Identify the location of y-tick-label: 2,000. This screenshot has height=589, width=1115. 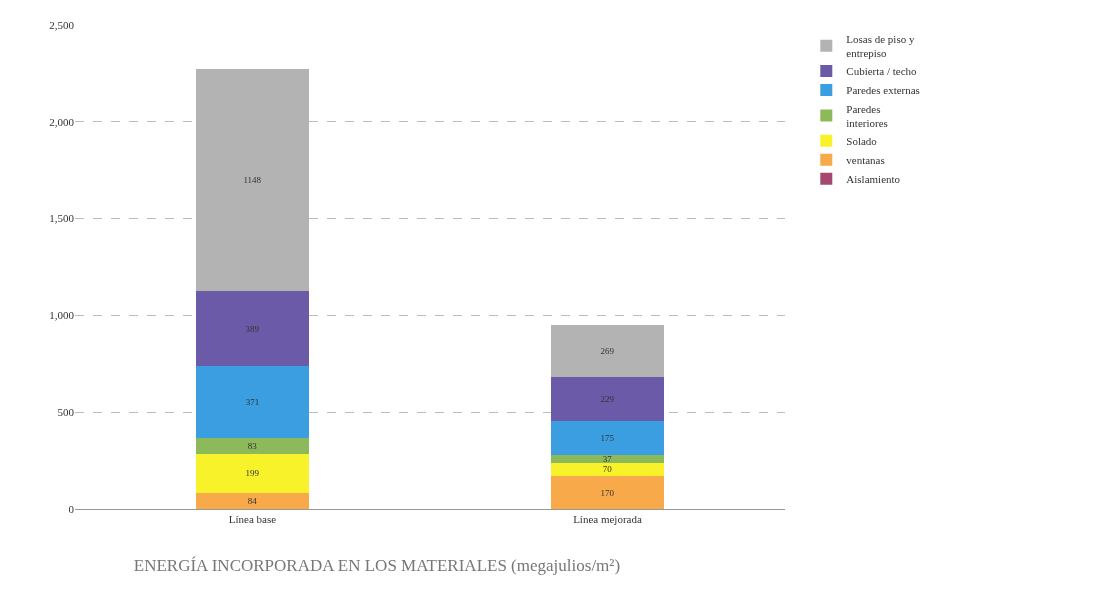
(62, 121).